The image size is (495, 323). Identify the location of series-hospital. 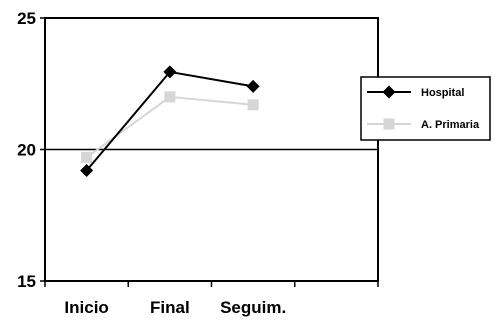
(170, 121).